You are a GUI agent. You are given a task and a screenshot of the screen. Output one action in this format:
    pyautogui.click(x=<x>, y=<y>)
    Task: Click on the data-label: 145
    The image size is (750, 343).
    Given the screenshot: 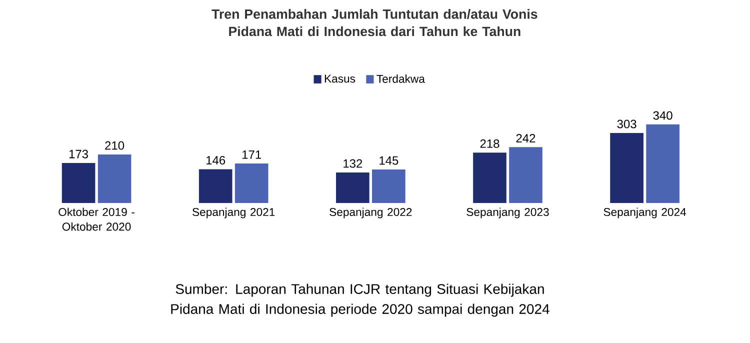 What is the action you would take?
    pyautogui.click(x=389, y=160)
    